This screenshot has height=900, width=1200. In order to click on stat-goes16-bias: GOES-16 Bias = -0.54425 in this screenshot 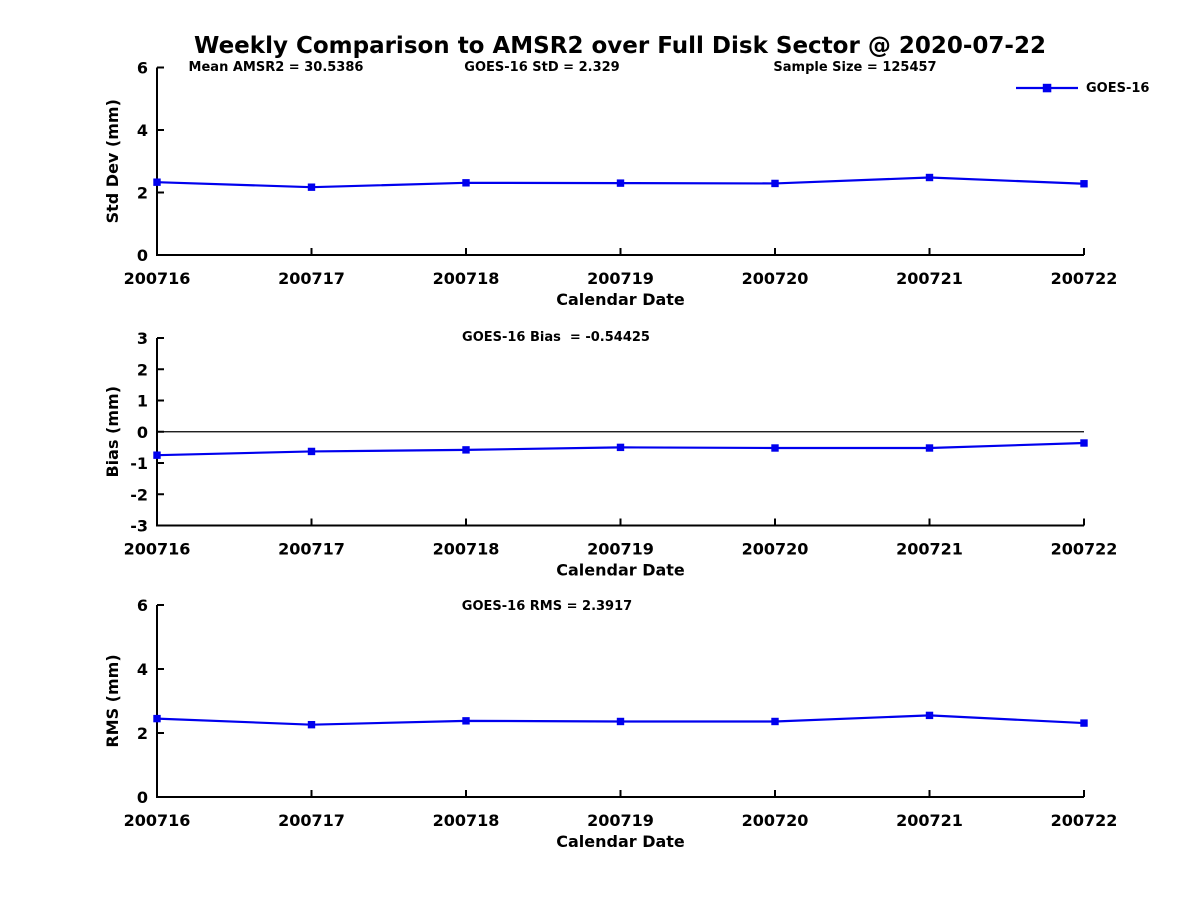, I will do `click(556, 337)`.